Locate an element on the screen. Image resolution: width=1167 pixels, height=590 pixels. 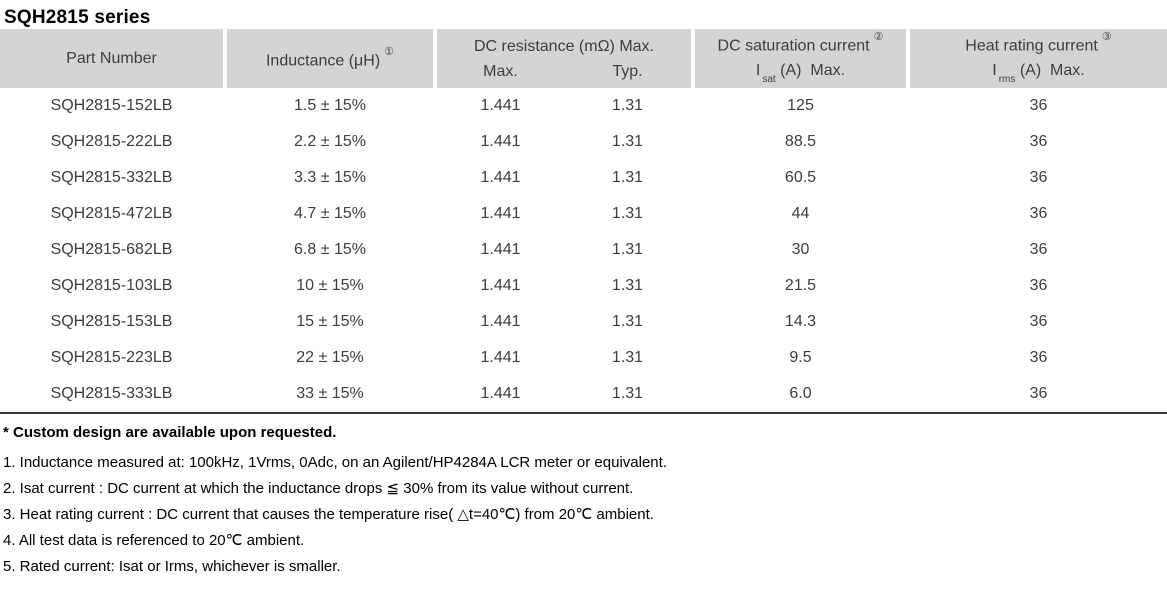
header-part-number-label: Part Number is located at coordinates (111, 58).